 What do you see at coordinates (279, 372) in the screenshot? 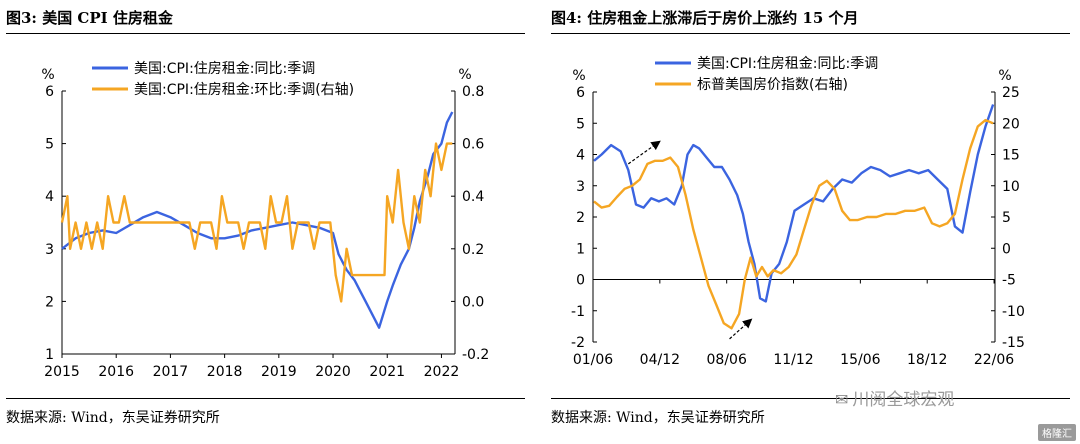
I see `x-tick-label: 2019` at bounding box center [279, 372].